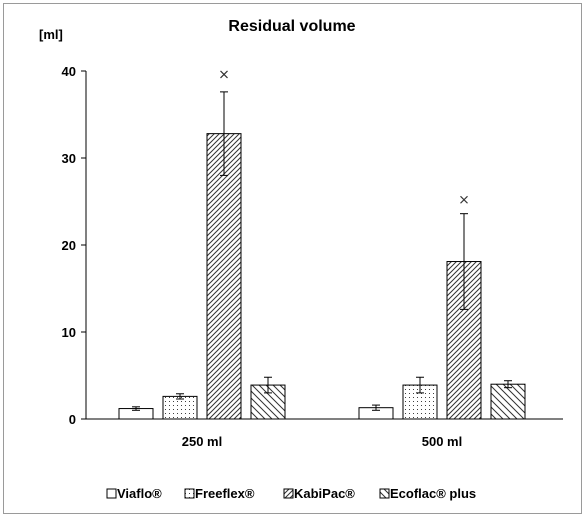  Describe the element at coordinates (202, 441) in the screenshot. I see `x-tick-label: 250 ml` at that location.